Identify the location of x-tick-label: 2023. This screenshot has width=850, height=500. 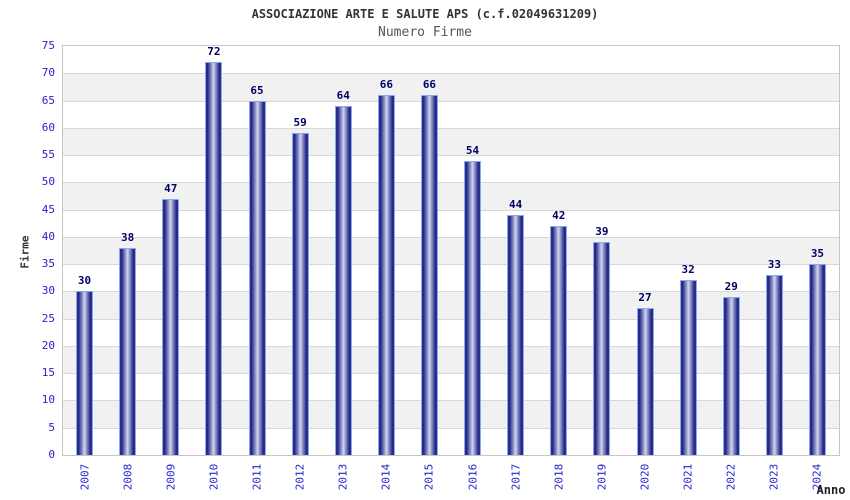
(774, 477).